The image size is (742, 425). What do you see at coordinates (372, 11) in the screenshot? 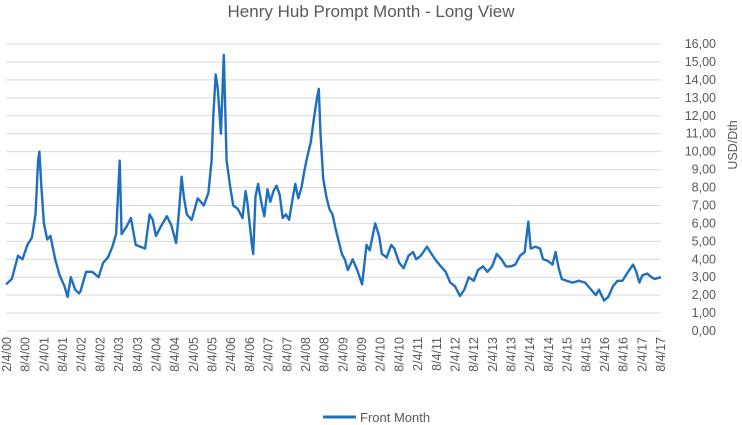
I see `chart-title: Henry Hub Prompt Month - Long View` at bounding box center [372, 11].